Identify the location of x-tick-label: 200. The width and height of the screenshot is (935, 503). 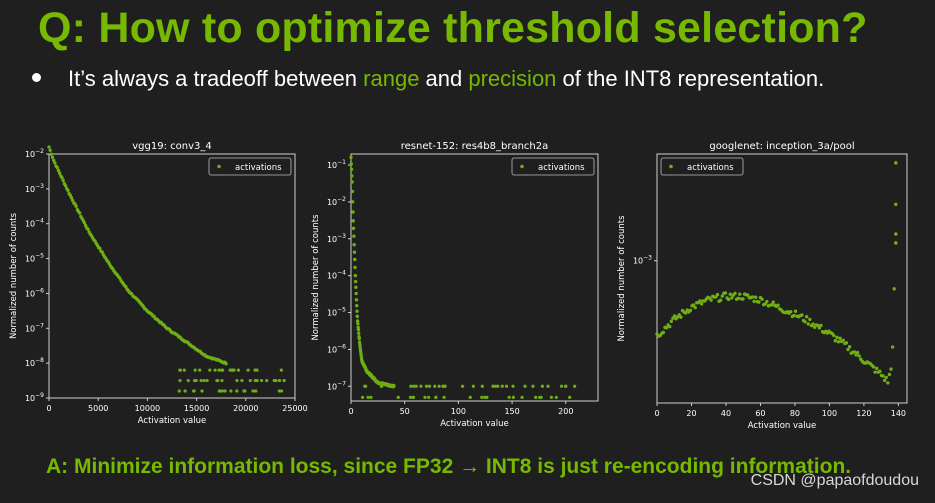
(565, 411).